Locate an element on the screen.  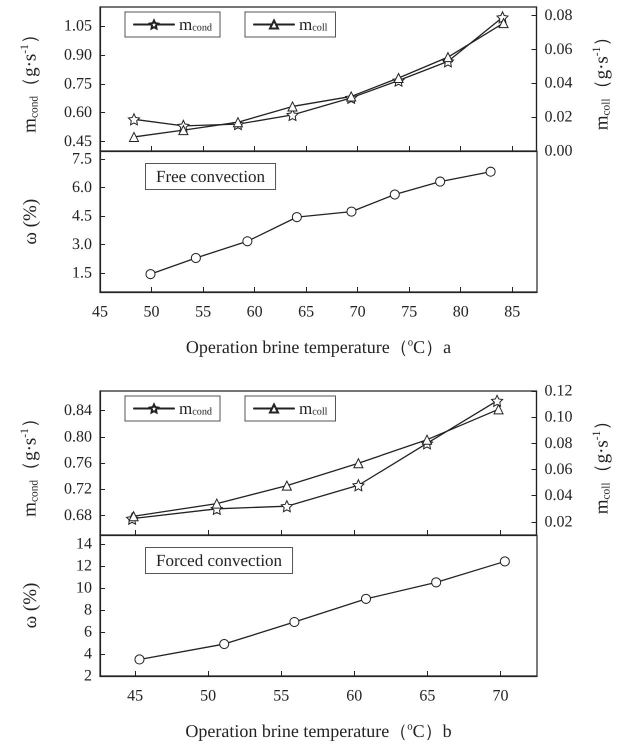
annotation: Free convection is located at coordinates (211, 176).